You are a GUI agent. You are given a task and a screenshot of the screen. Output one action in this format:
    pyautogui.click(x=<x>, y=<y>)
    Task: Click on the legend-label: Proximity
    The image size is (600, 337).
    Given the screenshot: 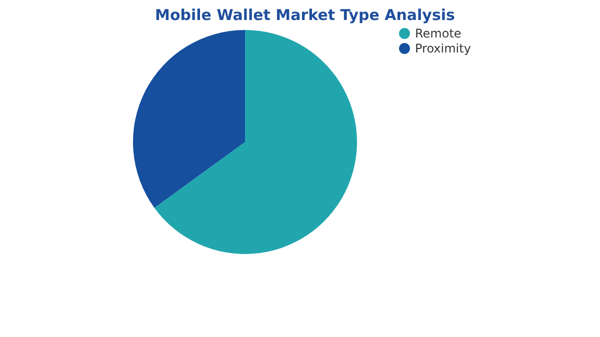 What is the action you would take?
    pyautogui.click(x=443, y=49)
    